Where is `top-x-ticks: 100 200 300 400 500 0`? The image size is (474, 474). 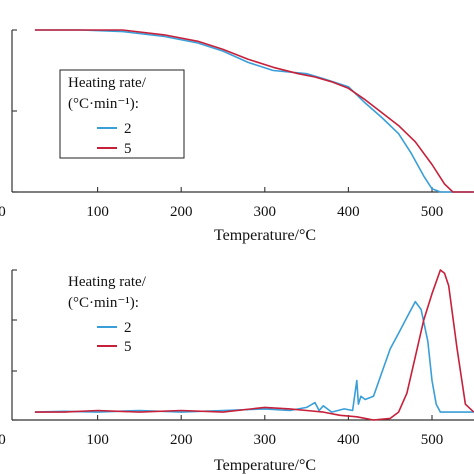 top-x-ticks: 100 200 300 400 500 0 is located at coordinates (221, 203).